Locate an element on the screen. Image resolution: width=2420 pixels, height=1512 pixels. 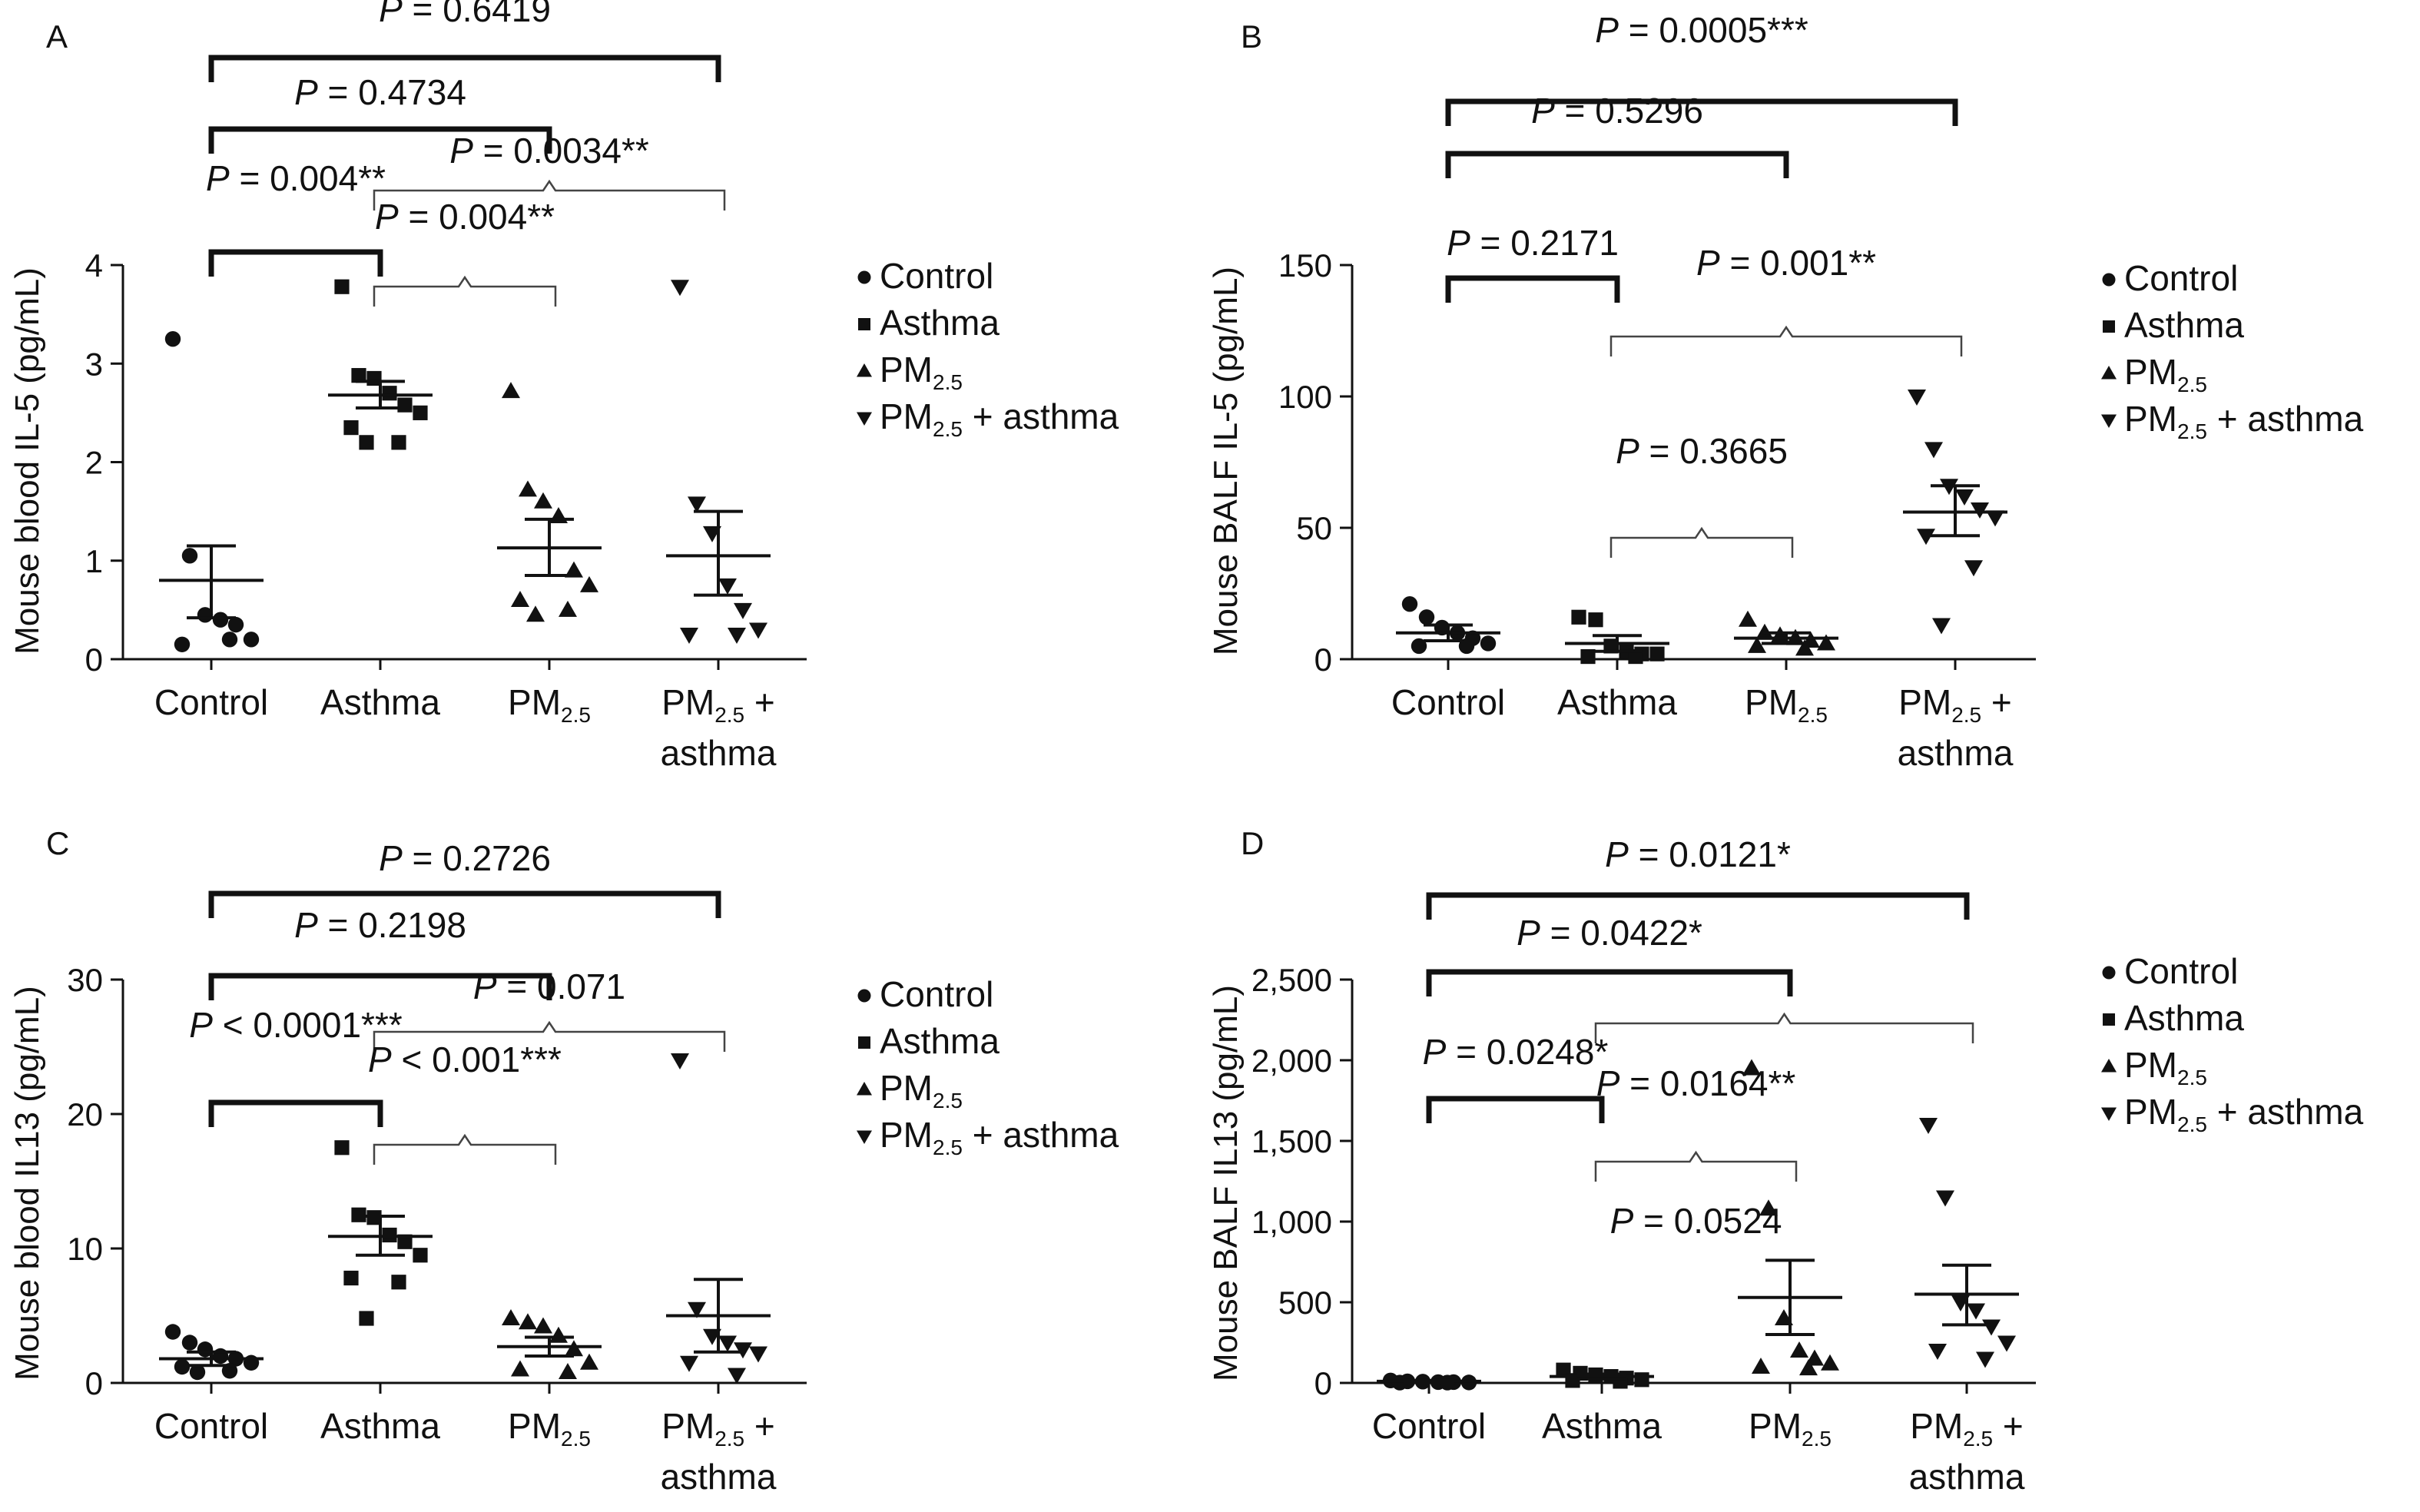
x-tick-label: Asthma is located at coordinates (1602, 1426).